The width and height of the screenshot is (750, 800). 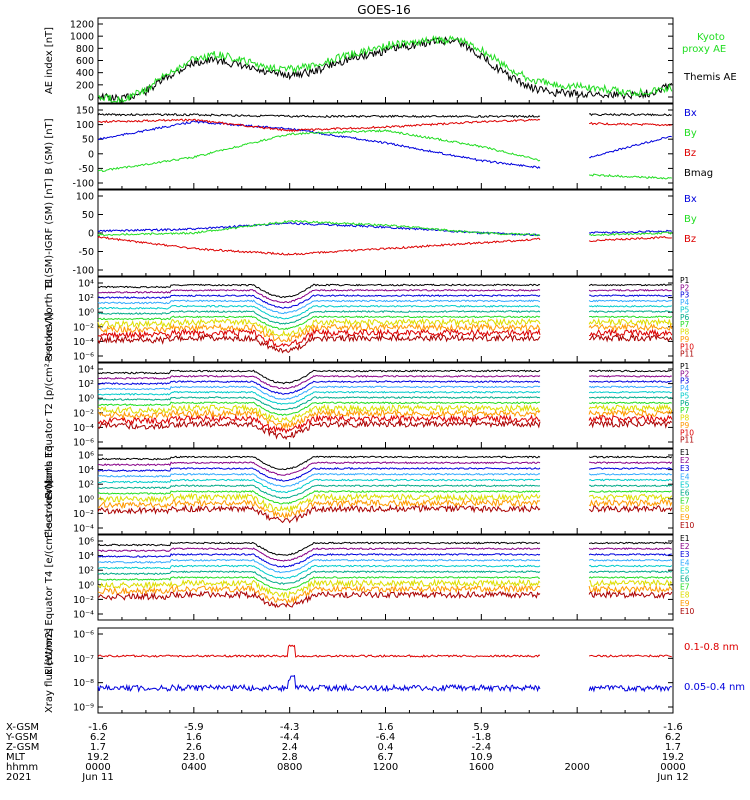 I want to click on x-col-value: 1.7, so click(x=98, y=747).